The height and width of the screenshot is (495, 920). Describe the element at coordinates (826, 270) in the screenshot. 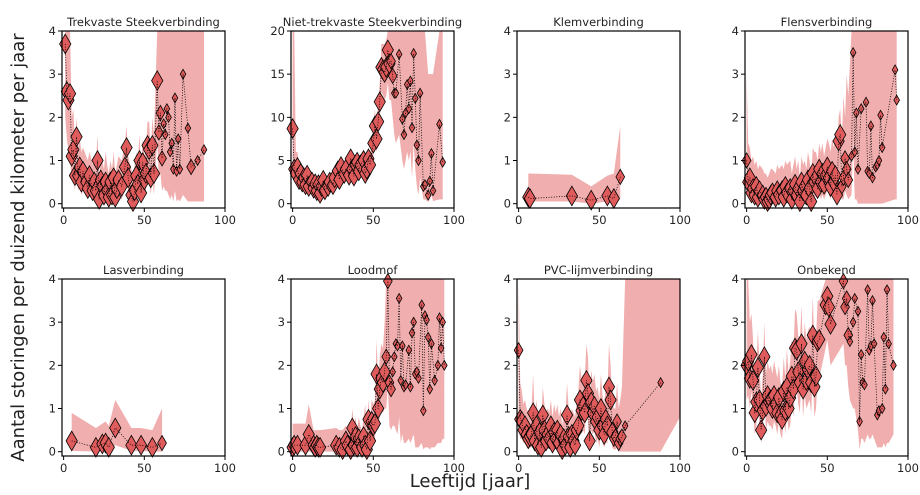

I see `chart-title: Onbekend` at that location.